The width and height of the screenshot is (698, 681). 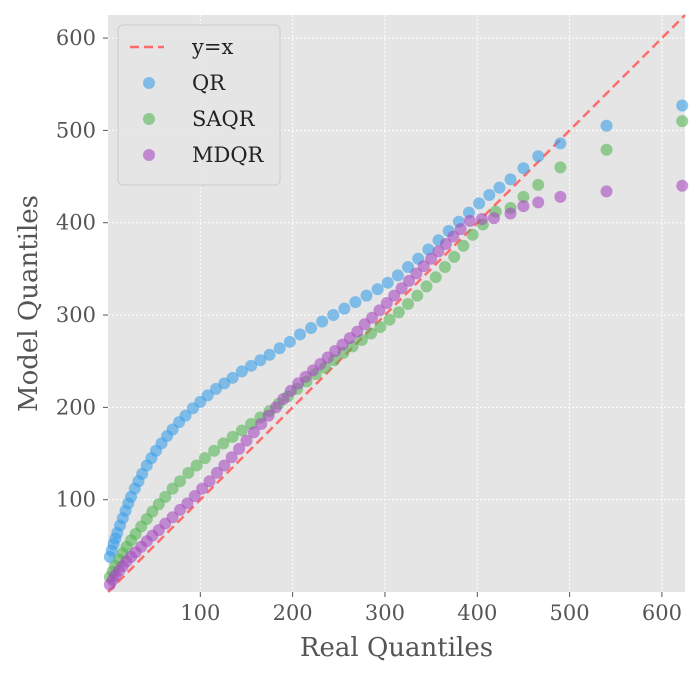 What do you see at coordinates (385, 613) in the screenshot?
I see `x-tick-label: 300` at bounding box center [385, 613].